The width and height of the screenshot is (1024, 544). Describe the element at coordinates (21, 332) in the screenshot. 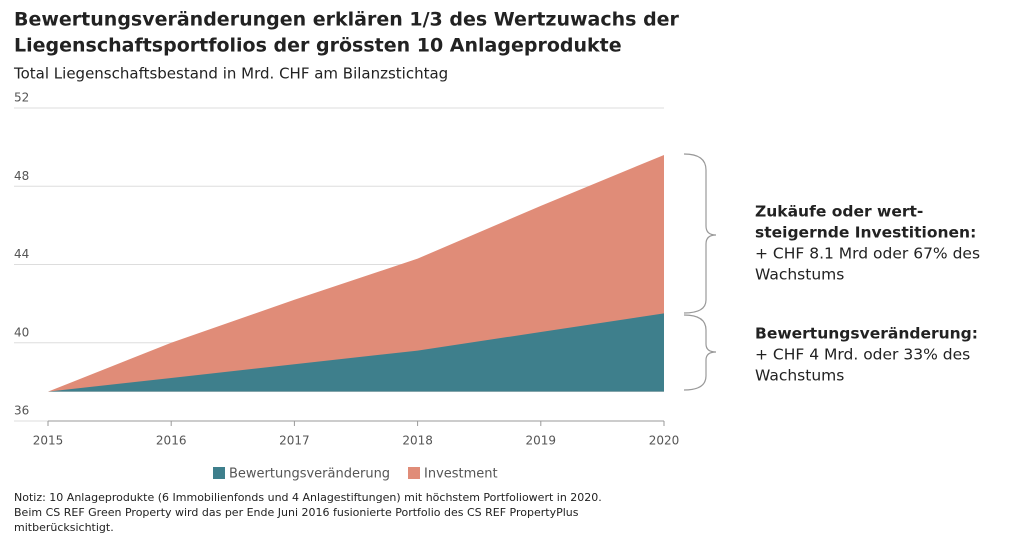

I see `y-tick-label: 40` at that location.